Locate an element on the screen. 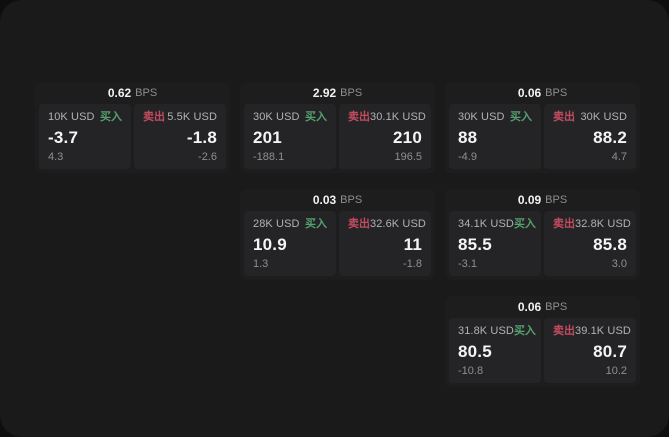  sell-panel-top: 卖出 5.5K USD is located at coordinates (180, 117).